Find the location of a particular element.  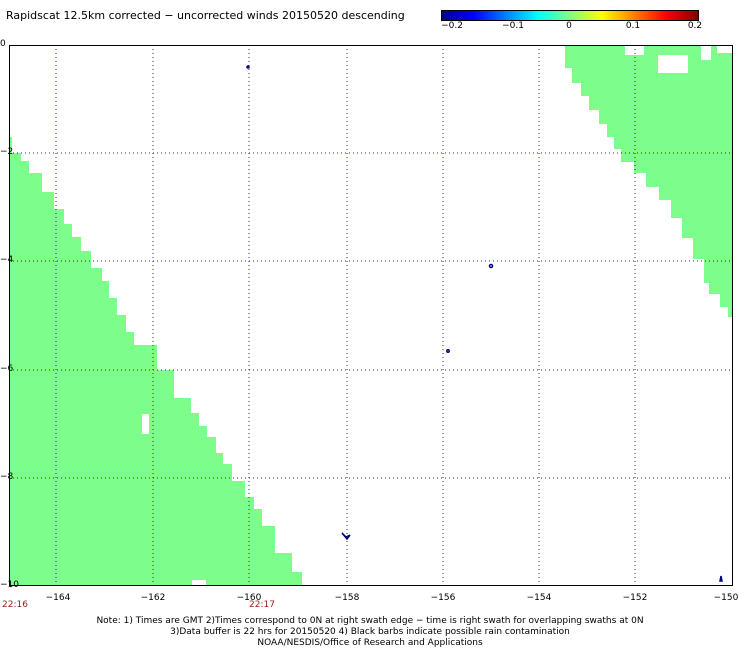

y-tick-label: −8 is located at coordinates (7, 477).